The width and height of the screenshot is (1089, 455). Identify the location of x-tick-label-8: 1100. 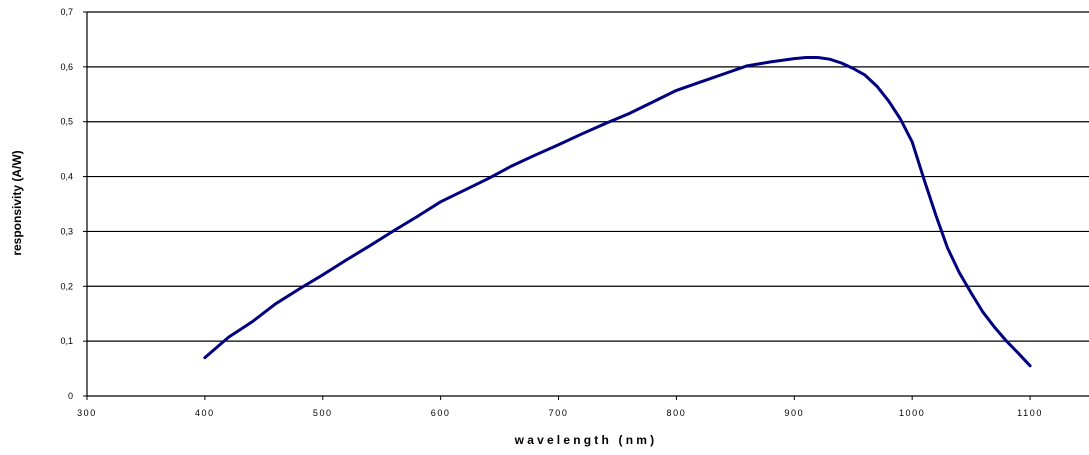
(1030, 413).